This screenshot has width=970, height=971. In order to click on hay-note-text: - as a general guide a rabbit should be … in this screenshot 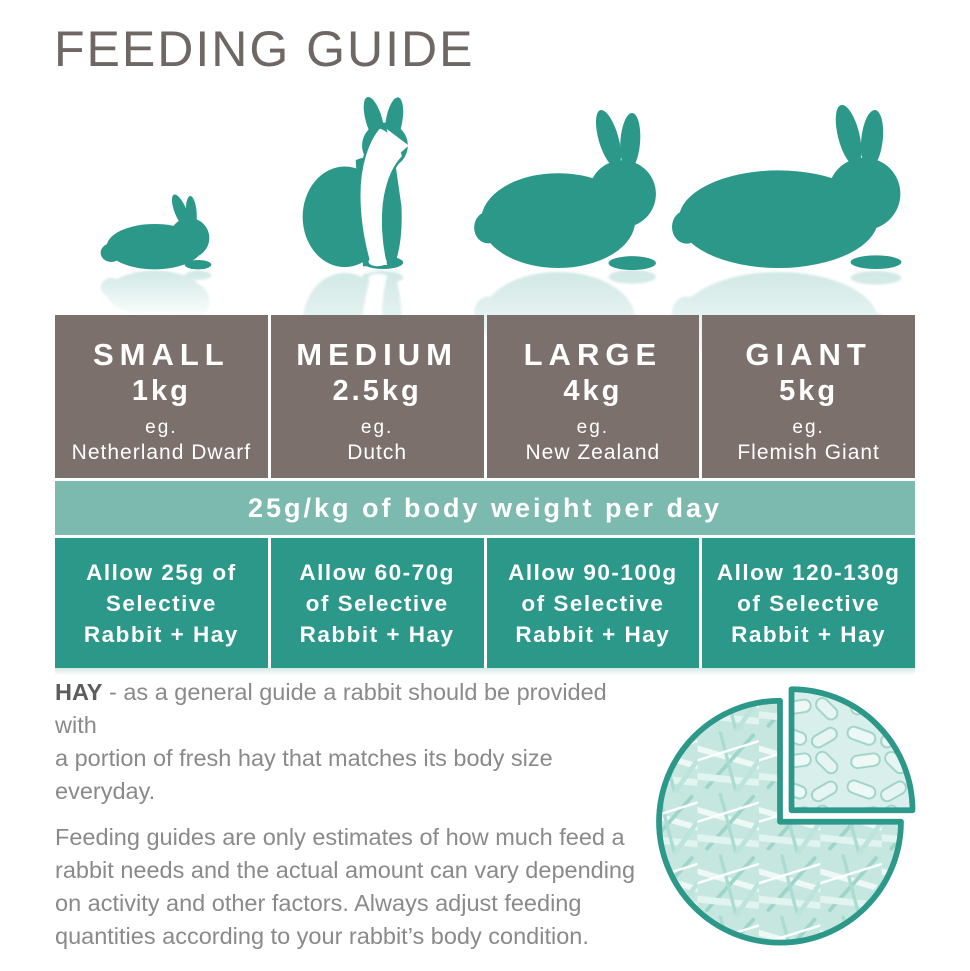, I will do `click(331, 708)`.